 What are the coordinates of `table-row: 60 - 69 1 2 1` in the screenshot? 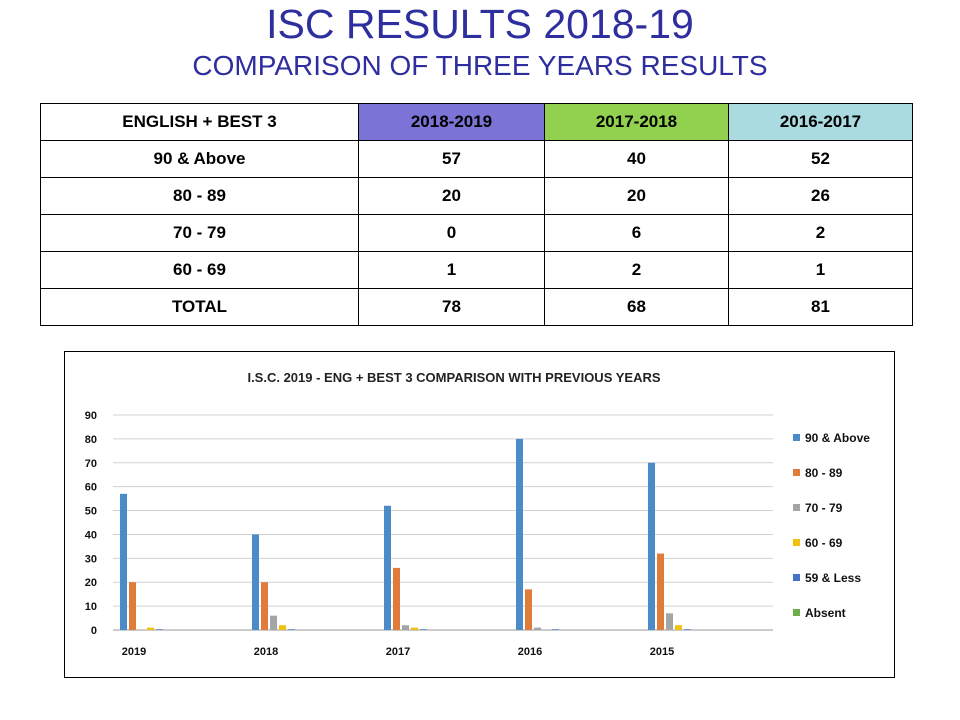 It's located at (476, 270).